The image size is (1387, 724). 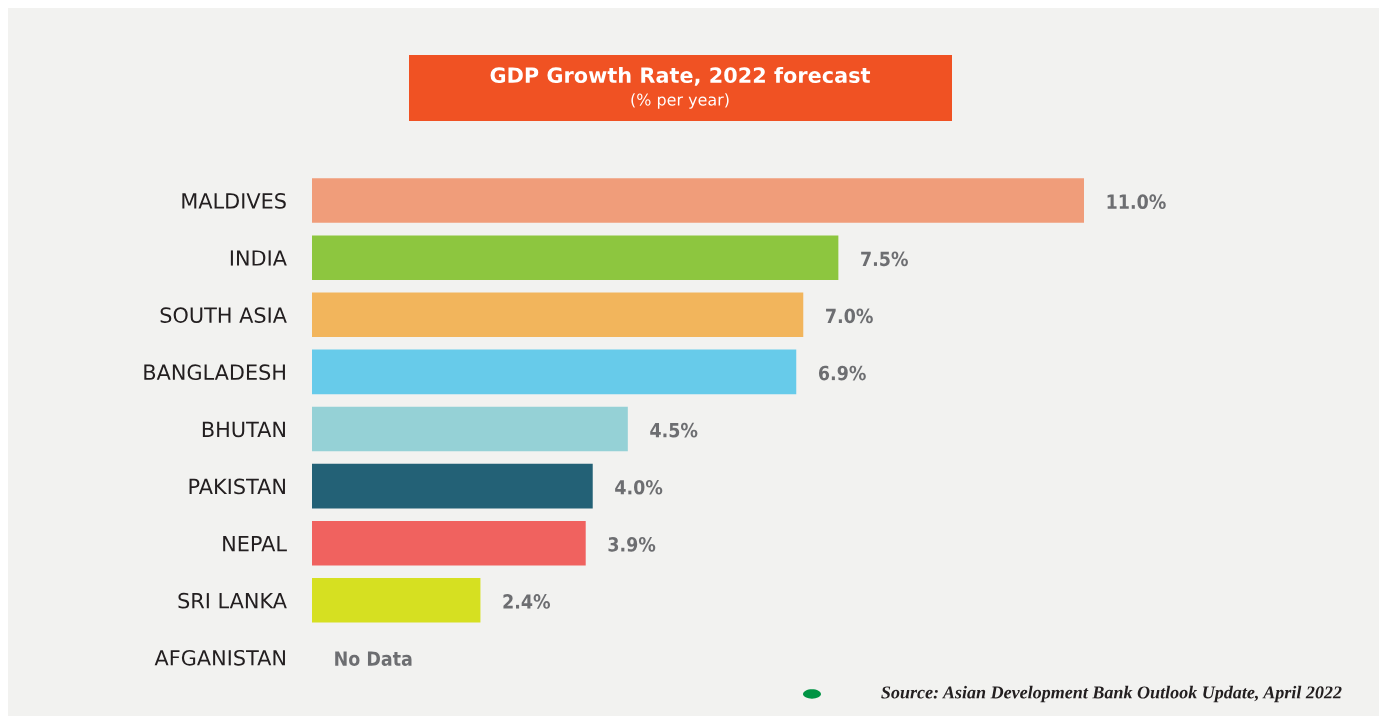 I want to click on y-tick-label: BHUTAN, so click(x=243, y=429).